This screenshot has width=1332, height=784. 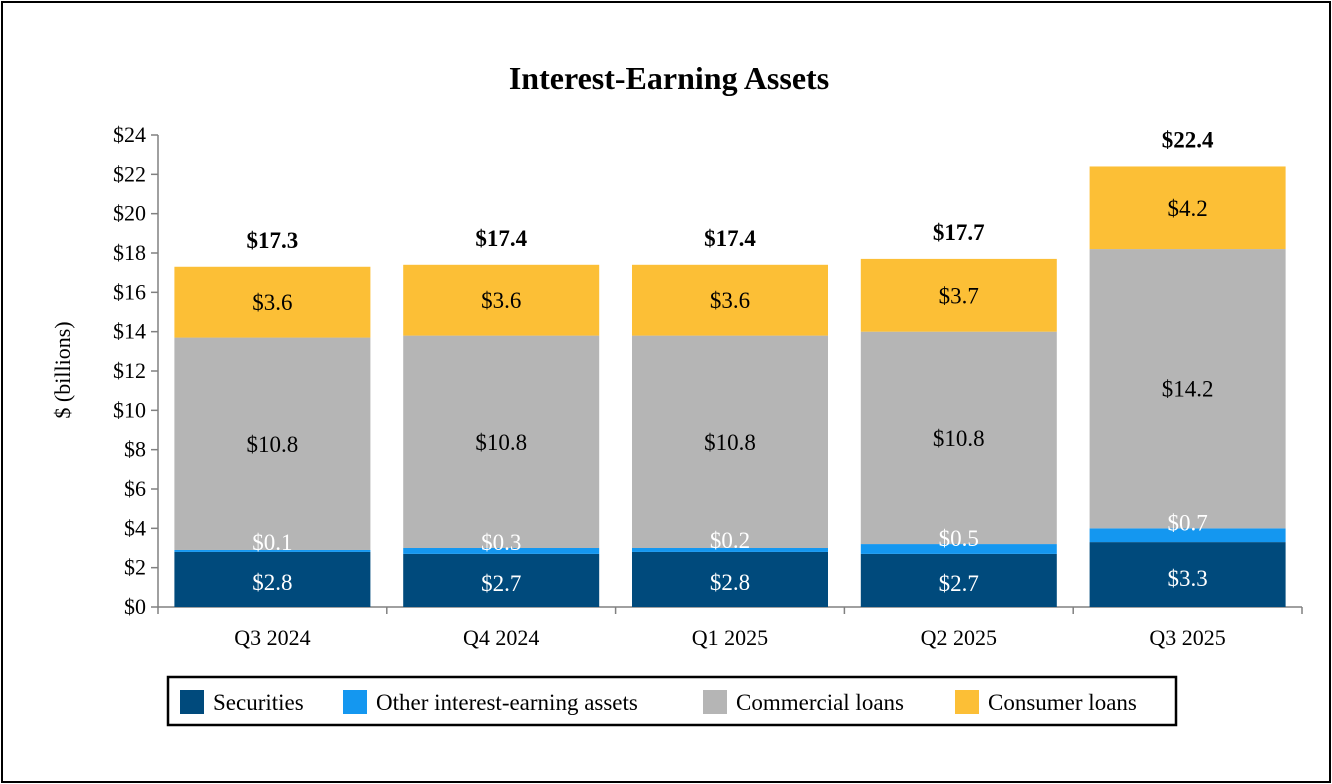 What do you see at coordinates (129, 370) in the screenshot?
I see `y-tick-label: $12` at bounding box center [129, 370].